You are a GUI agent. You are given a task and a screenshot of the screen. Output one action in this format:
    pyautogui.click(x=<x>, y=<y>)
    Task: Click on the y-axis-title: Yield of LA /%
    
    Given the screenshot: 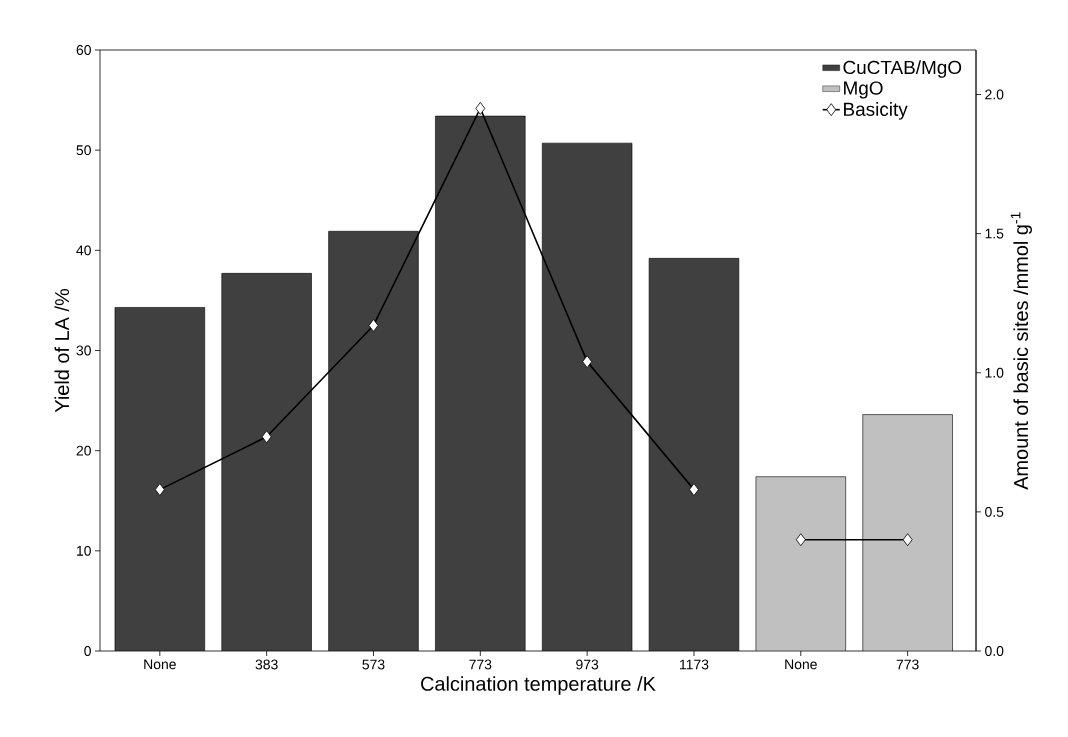 What is the action you would take?
    pyautogui.click(x=62, y=351)
    